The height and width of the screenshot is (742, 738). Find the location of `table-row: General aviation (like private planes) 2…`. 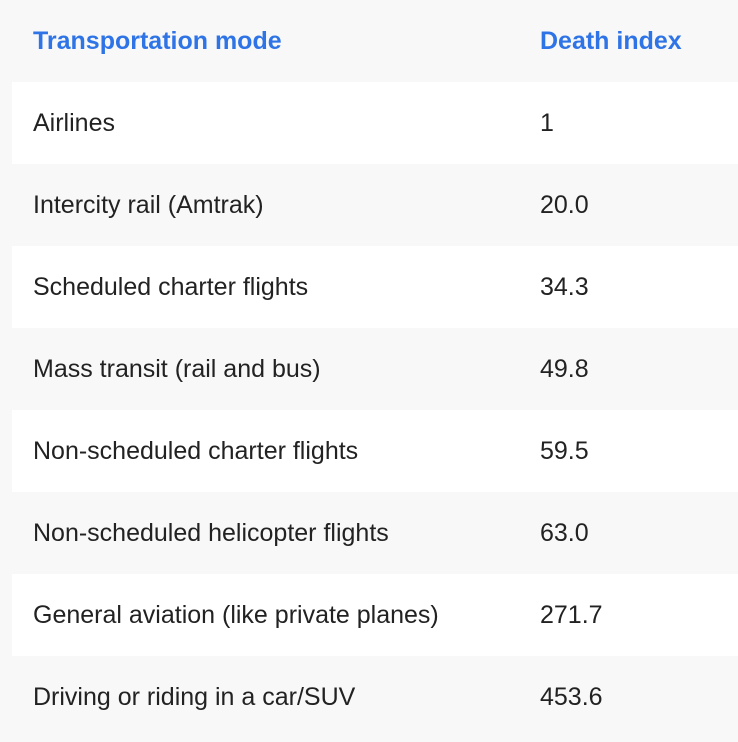

table-row: General aviation (like private planes) 2… is located at coordinates (375, 615).